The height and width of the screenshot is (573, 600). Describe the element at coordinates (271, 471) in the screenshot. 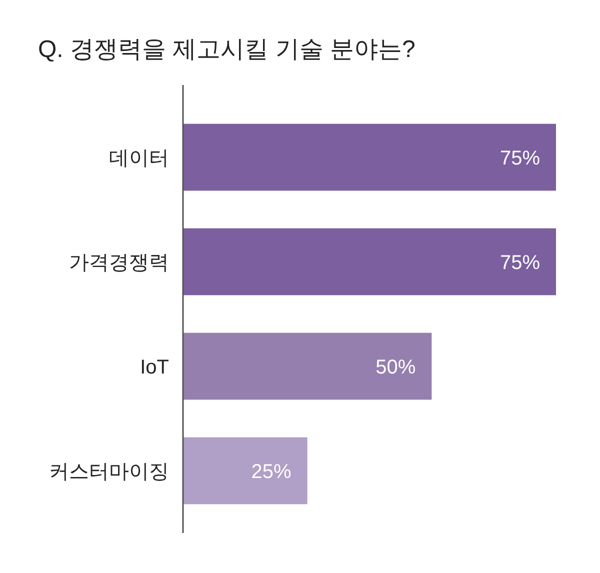

I see `data-label: 25%` at that location.